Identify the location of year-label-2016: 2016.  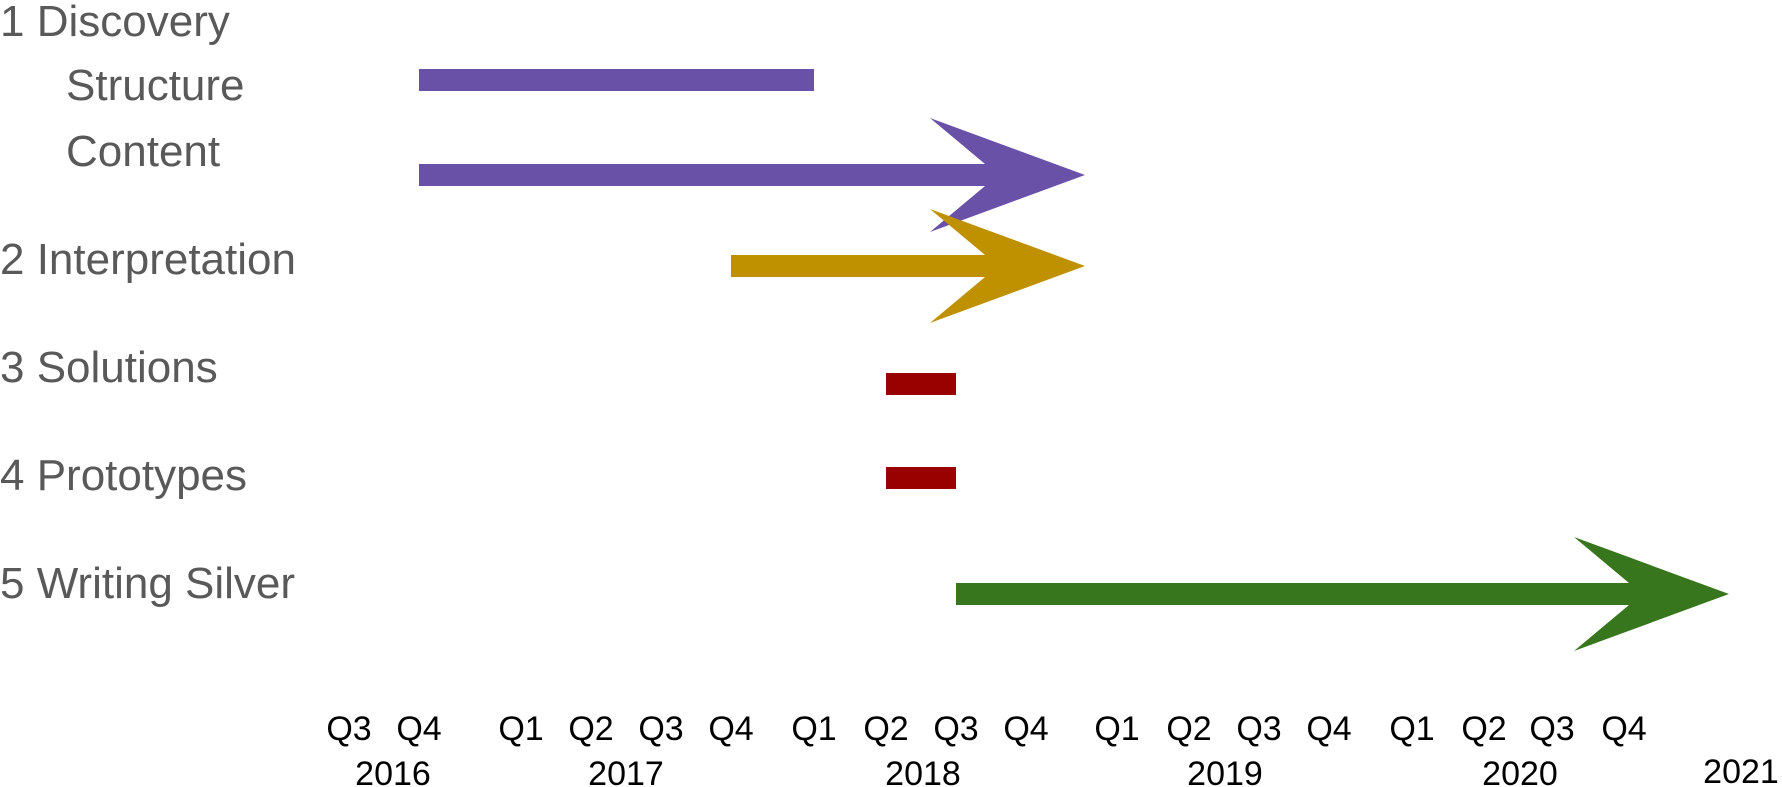
(393, 771).